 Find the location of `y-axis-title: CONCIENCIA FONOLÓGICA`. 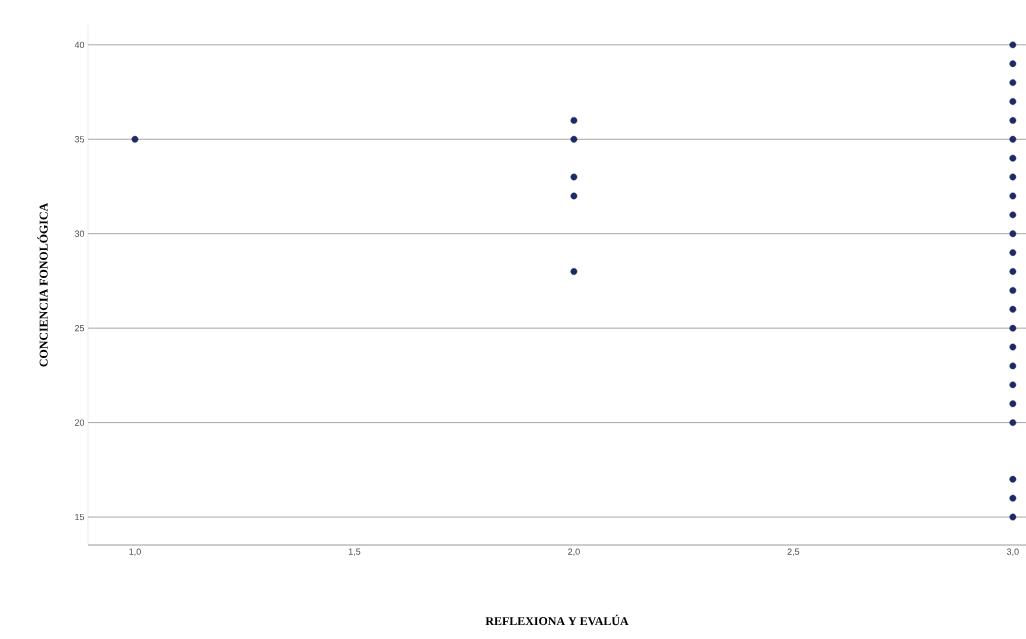

y-axis-title: CONCIENCIA FONOLÓGICA is located at coordinates (42, 284).